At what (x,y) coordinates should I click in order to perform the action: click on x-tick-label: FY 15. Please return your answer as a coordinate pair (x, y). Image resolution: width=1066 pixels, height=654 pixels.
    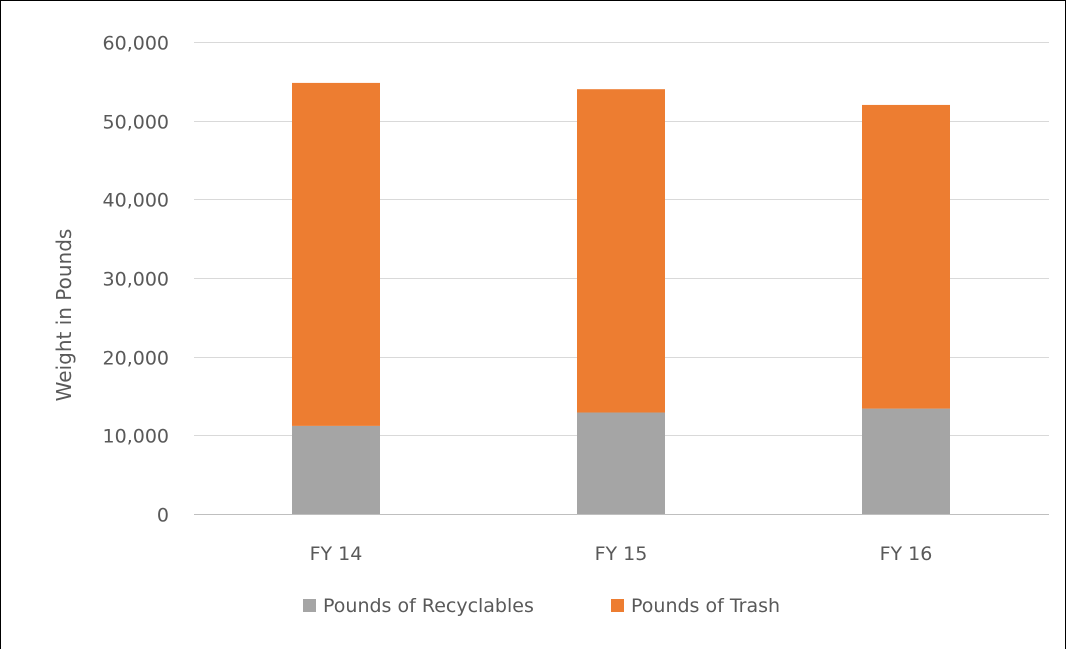
    Looking at the image, I should click on (621, 554).